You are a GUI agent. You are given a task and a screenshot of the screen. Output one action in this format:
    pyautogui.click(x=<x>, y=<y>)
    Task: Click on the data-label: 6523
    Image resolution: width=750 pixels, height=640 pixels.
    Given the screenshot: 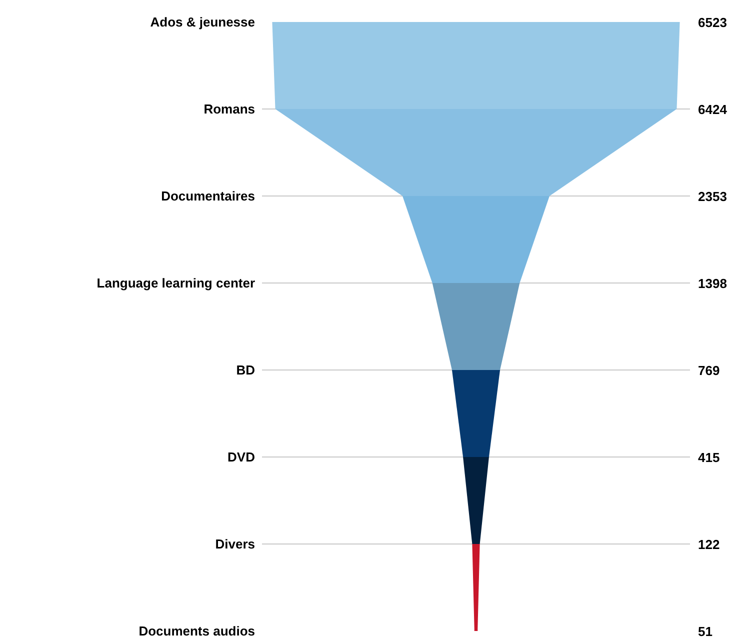 What is the action you would take?
    pyautogui.click(x=712, y=22)
    